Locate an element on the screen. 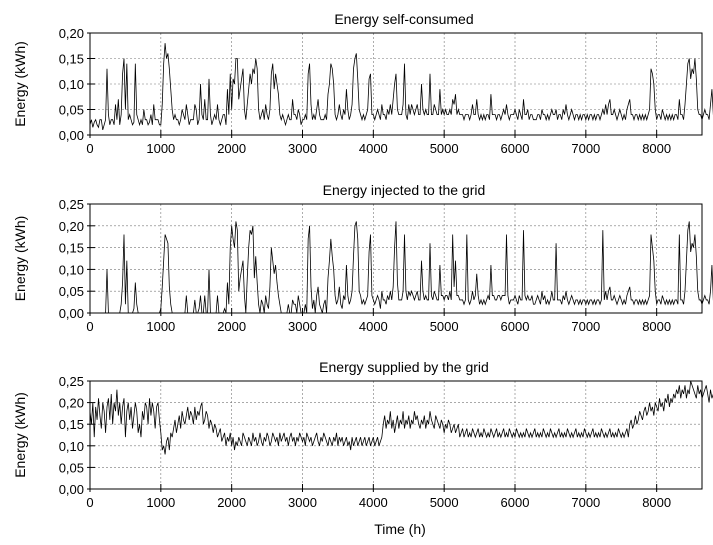 This screenshot has height=545, width=713. chart-title: Energy injected to the grid is located at coordinates (404, 190).